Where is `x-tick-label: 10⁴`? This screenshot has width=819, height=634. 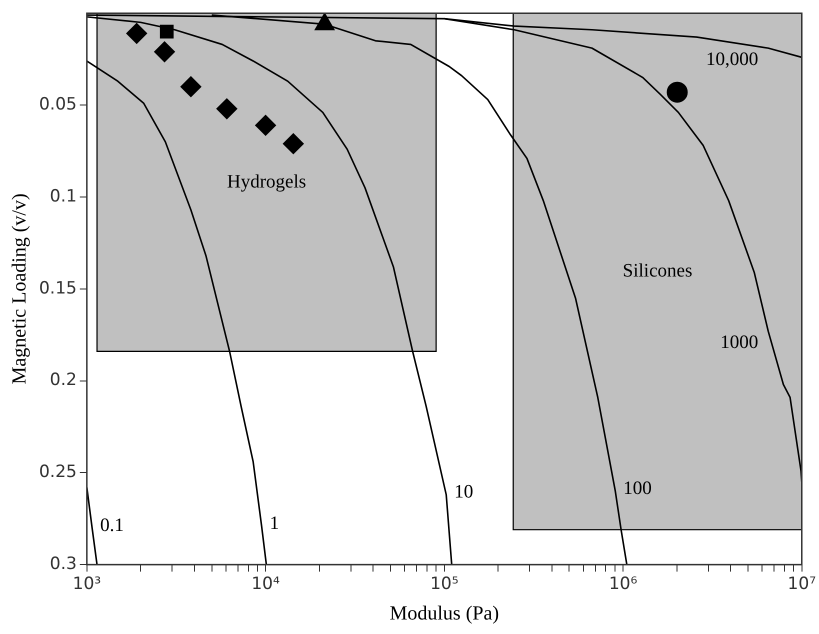
x-tick-label: 10⁴ is located at coordinates (265, 584).